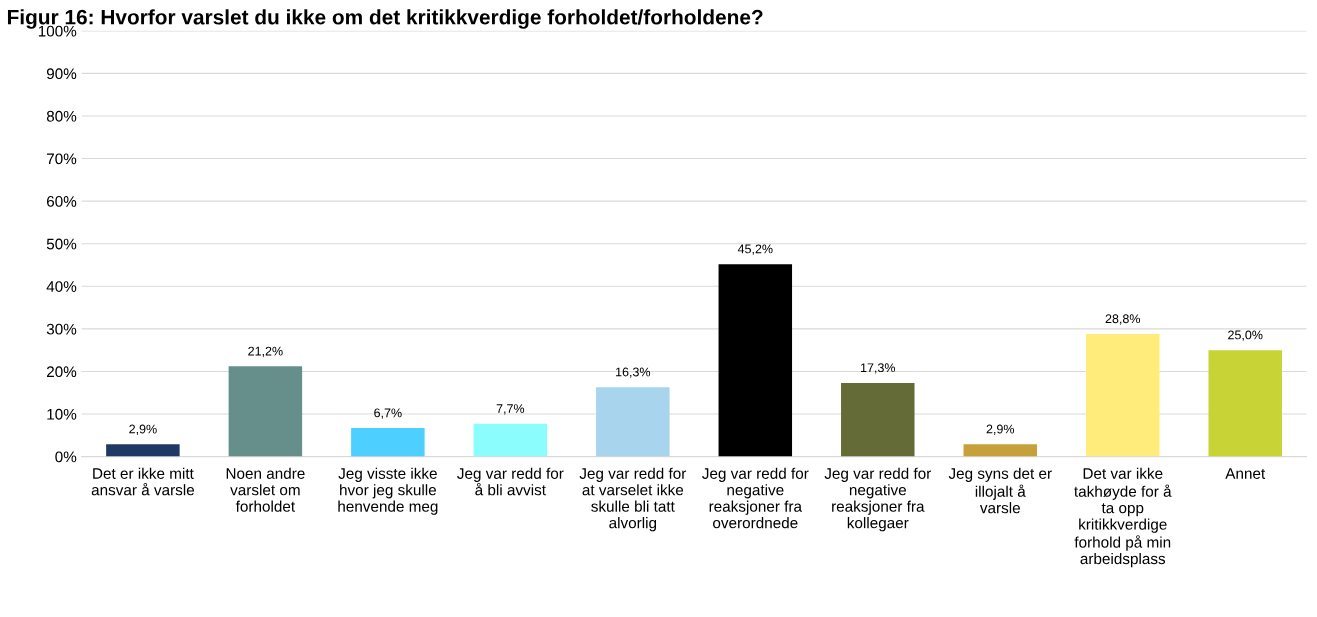 The height and width of the screenshot is (617, 1317). I want to click on y-tick-label: 20%, so click(61, 372).